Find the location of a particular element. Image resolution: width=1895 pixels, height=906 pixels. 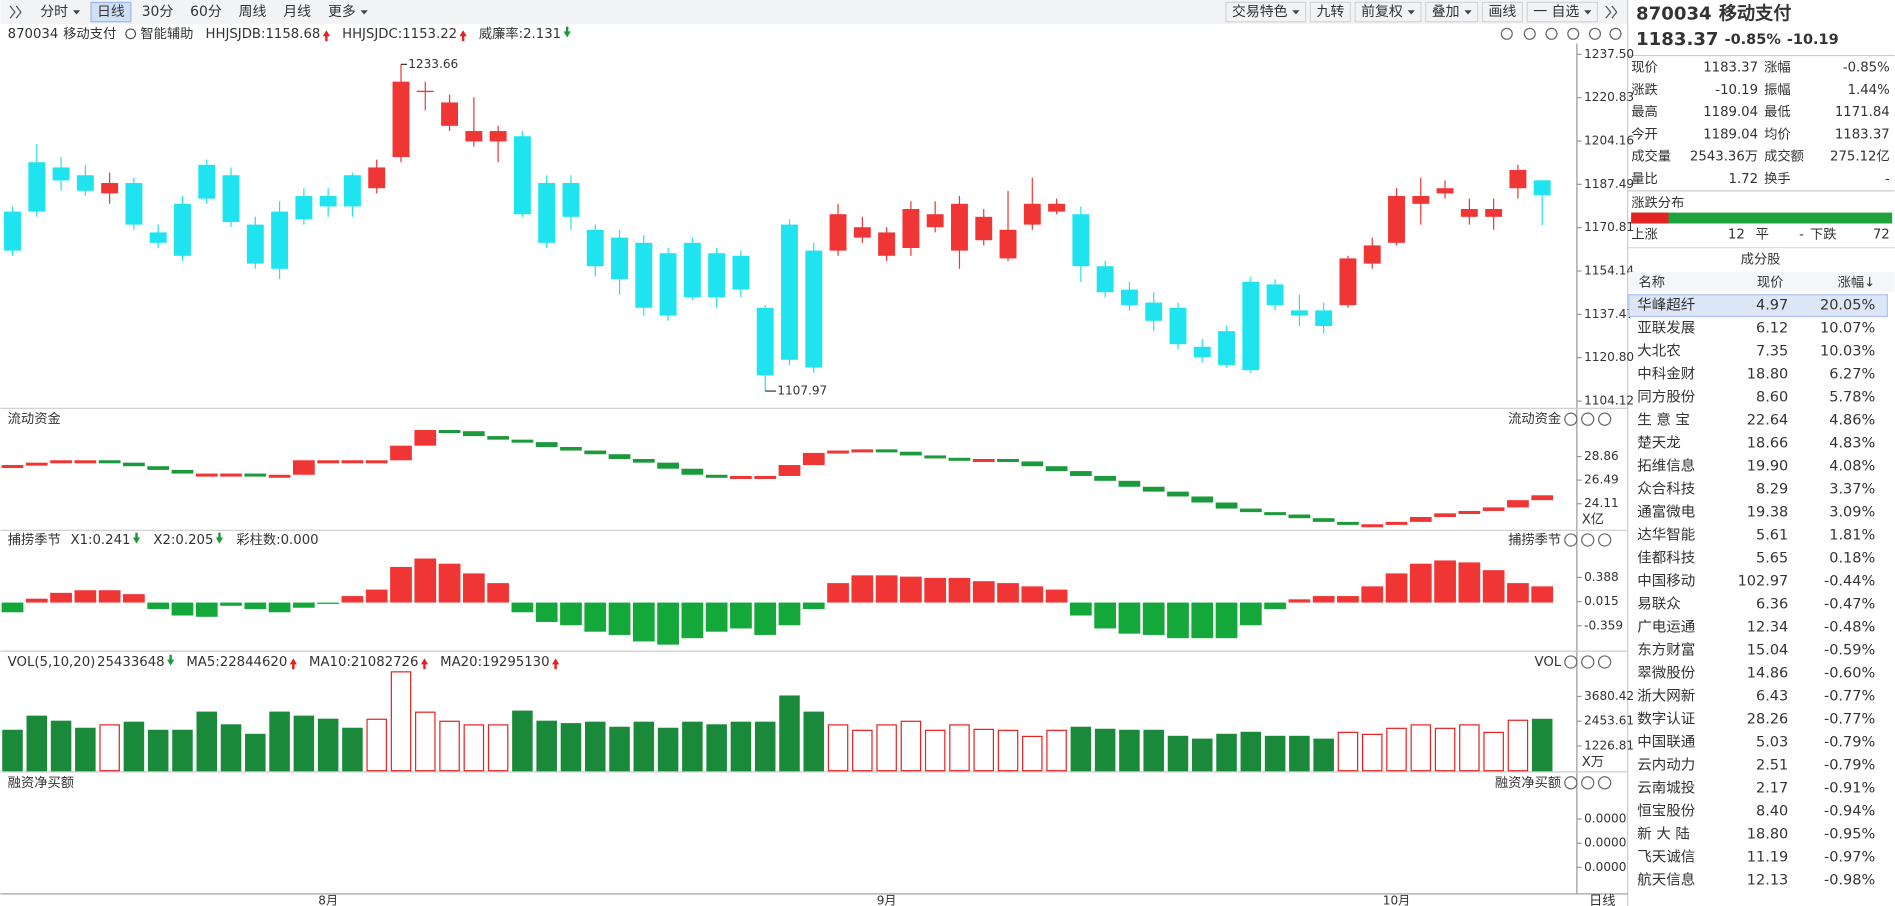

component-name: 航天信息 is located at coordinates (1666, 880).